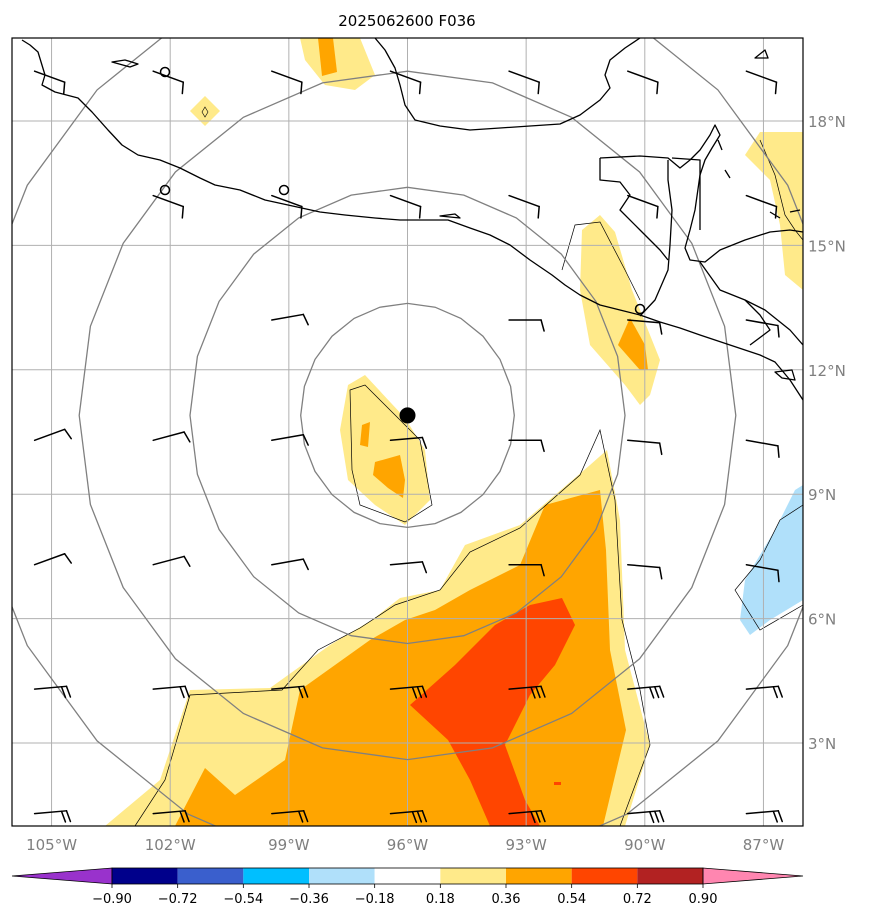  Describe the element at coordinates (764, 845) in the screenshot. I see `longitude-tick-label: 87°W` at that location.